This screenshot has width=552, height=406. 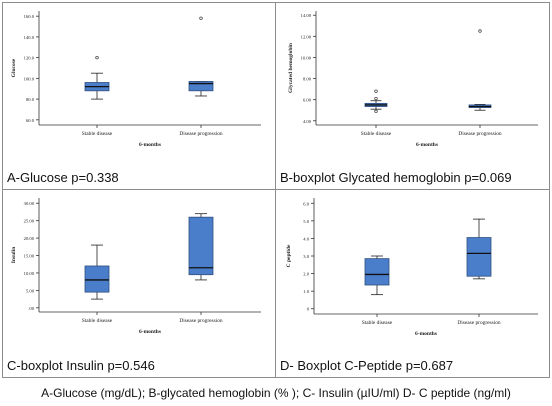 I want to click on y-axis-label: Insulin, so click(x=14, y=255).